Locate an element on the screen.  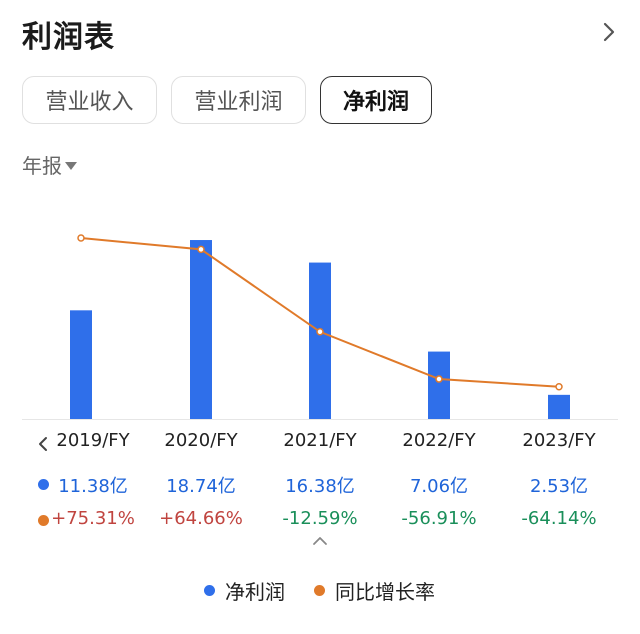
tab-operating-profit: 营业利润 is located at coordinates (238, 100).